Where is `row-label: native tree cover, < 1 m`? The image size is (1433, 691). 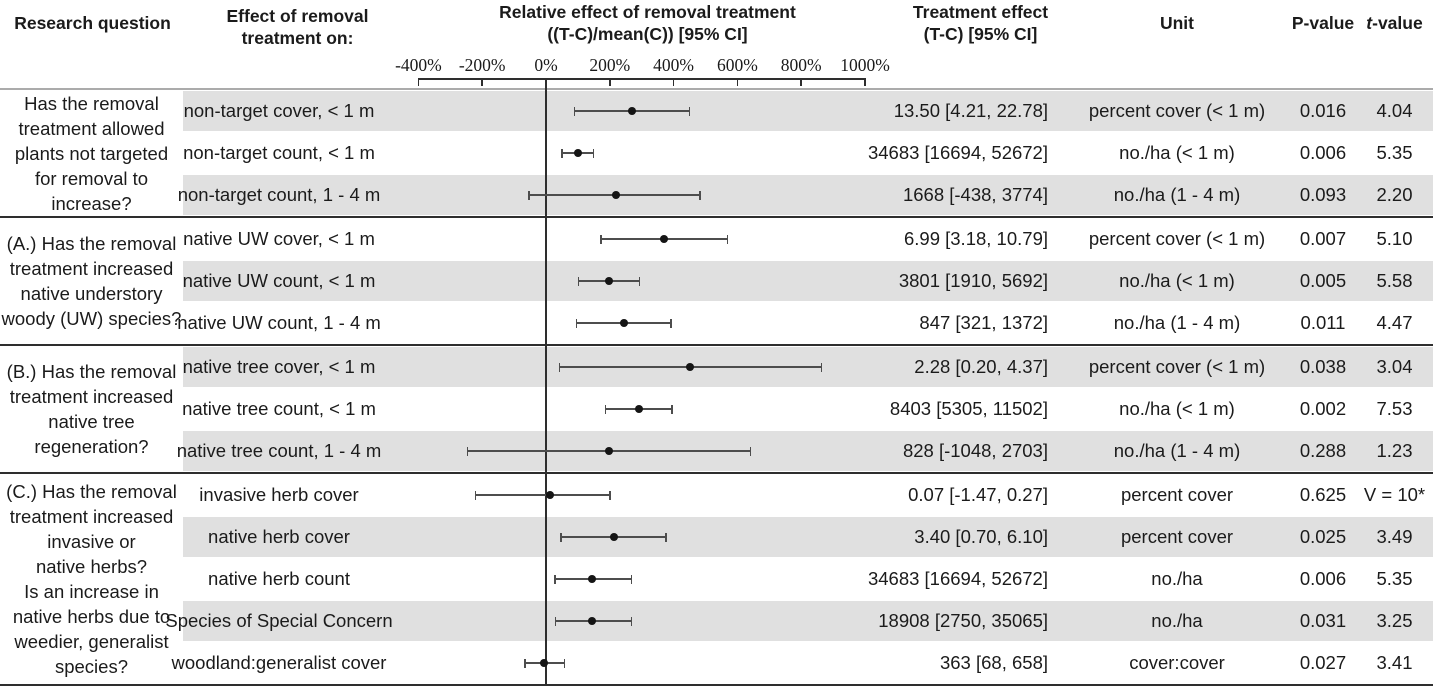
row-label: native tree cover, < 1 m is located at coordinates (279, 366).